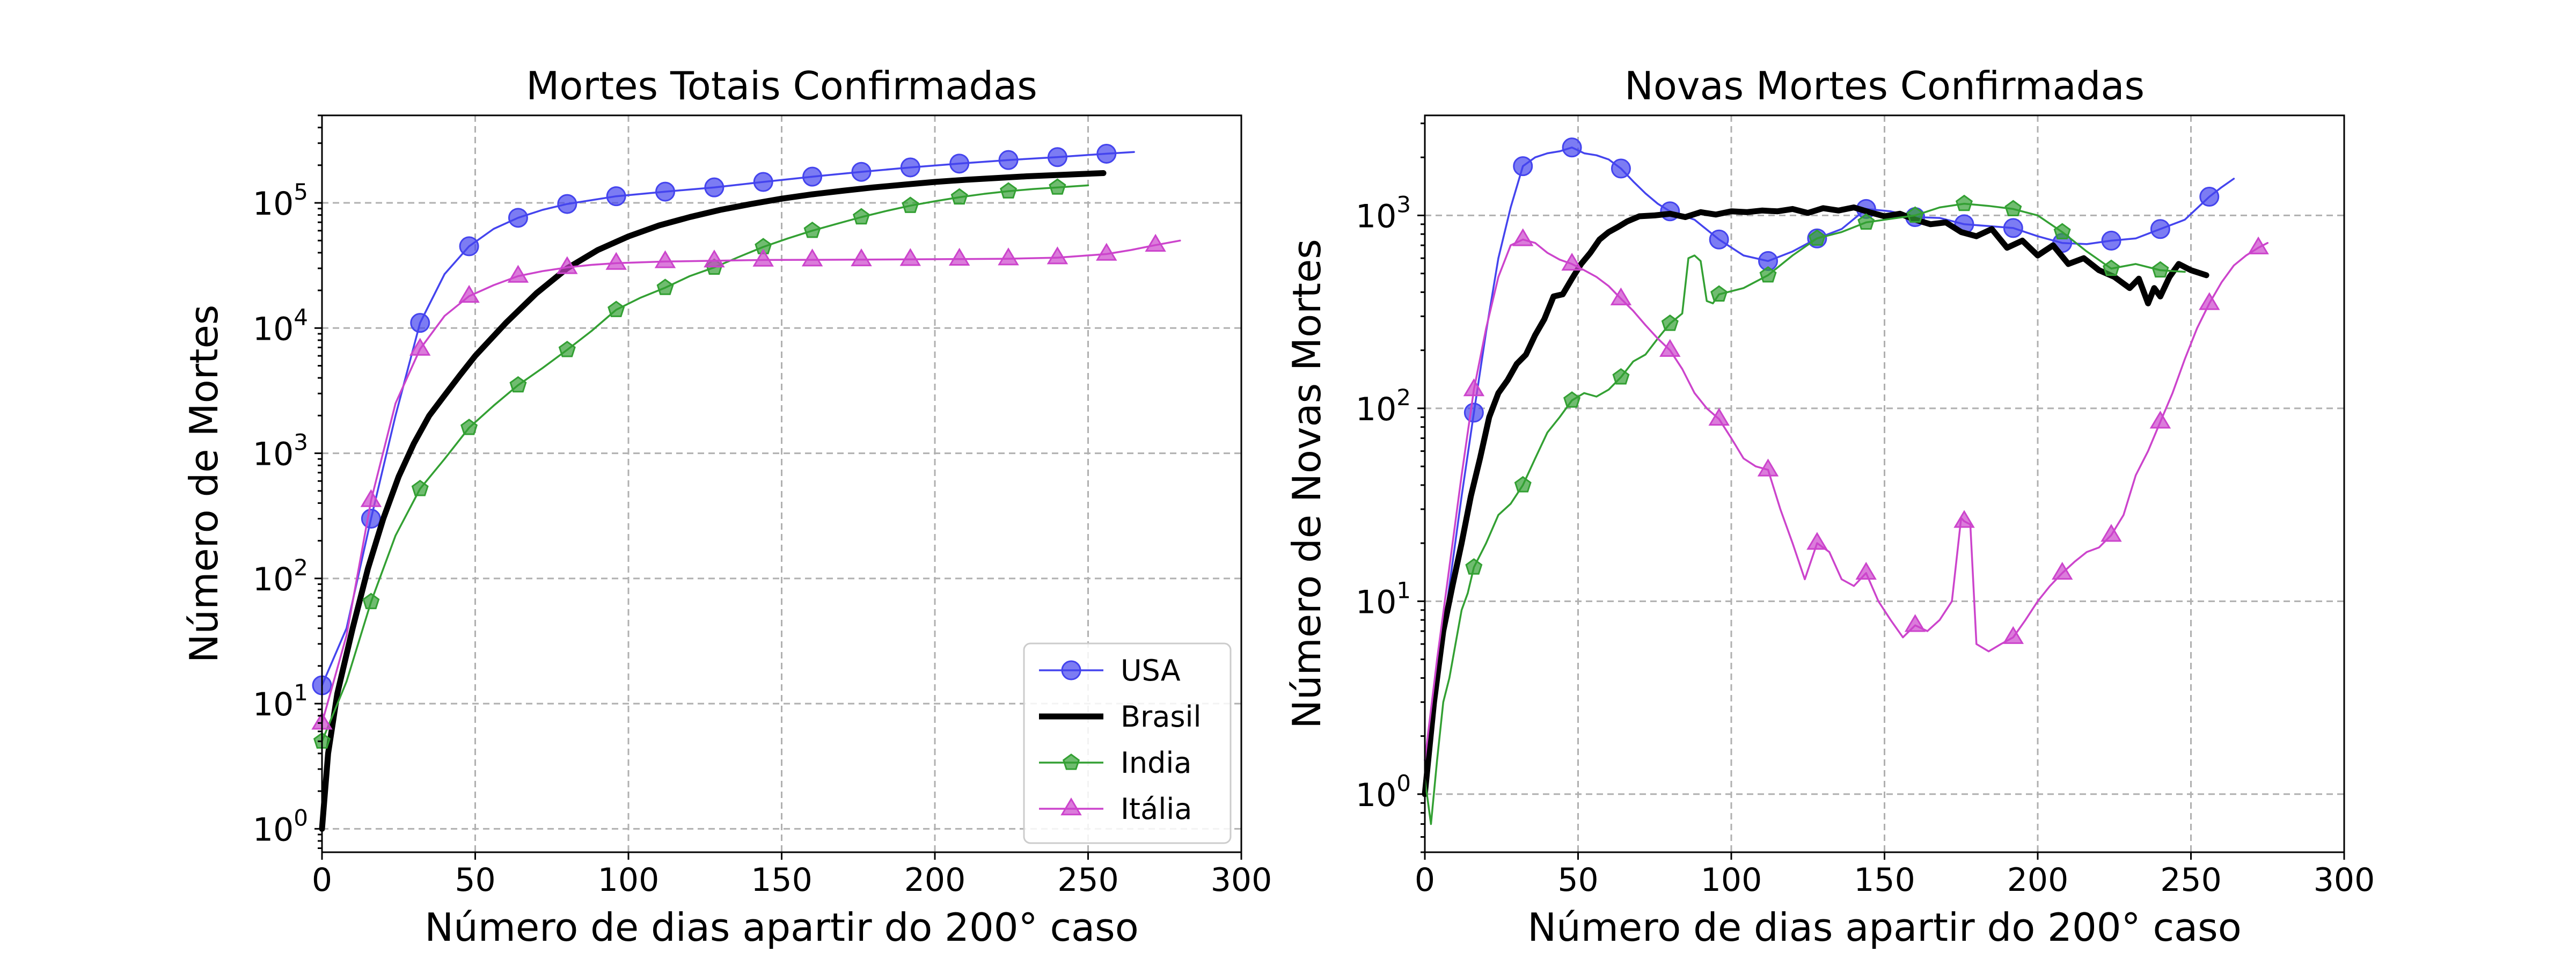 This screenshot has height=966, width=2576. What do you see at coordinates (1156, 763) in the screenshot?
I see `legend-label: India` at bounding box center [1156, 763].